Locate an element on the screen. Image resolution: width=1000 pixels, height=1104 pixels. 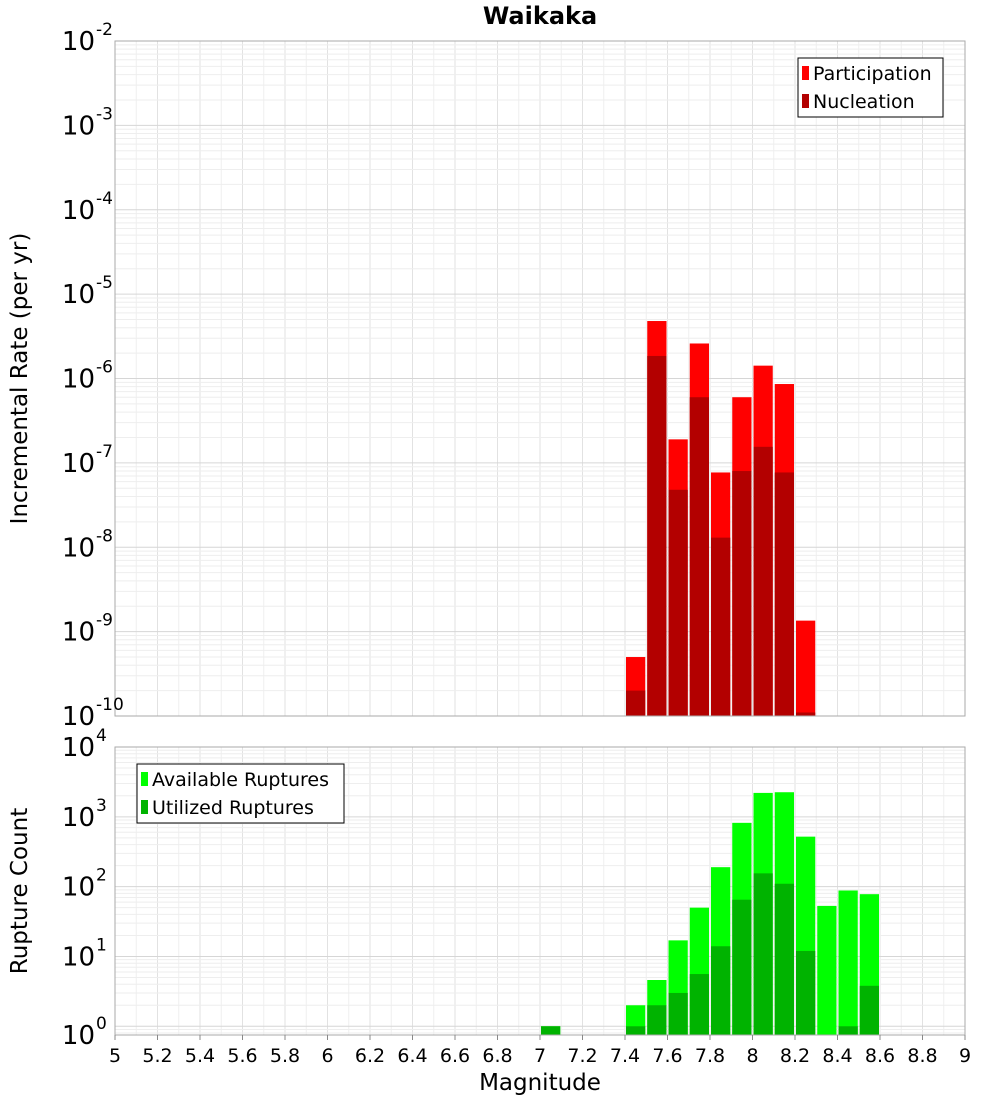
x-tick-label: 8 is located at coordinates (752, 1056).